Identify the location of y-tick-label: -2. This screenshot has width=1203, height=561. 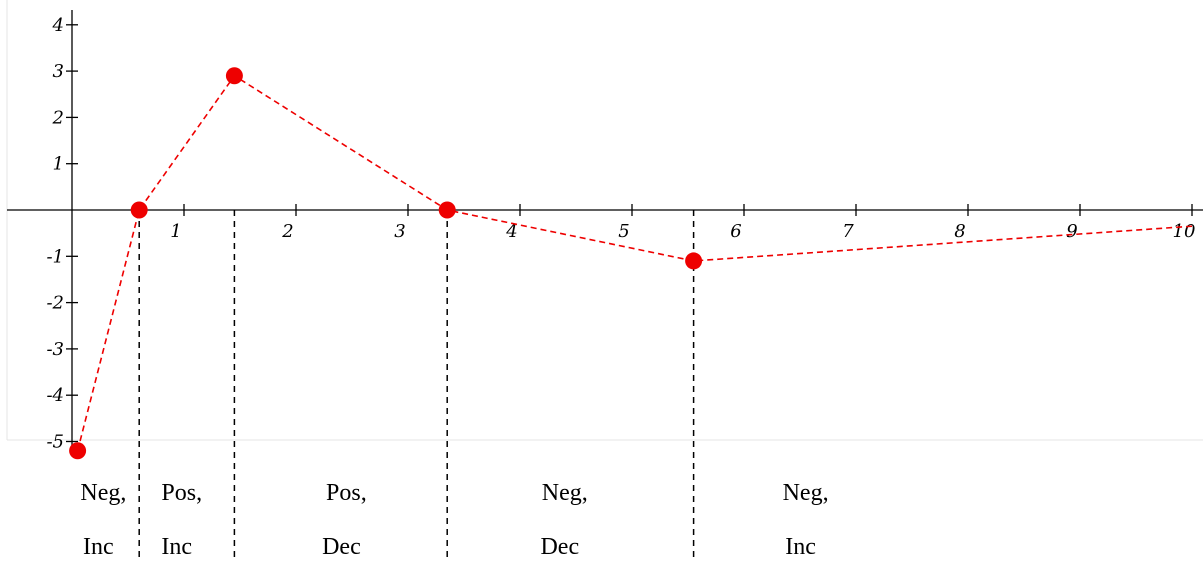
(55, 303).